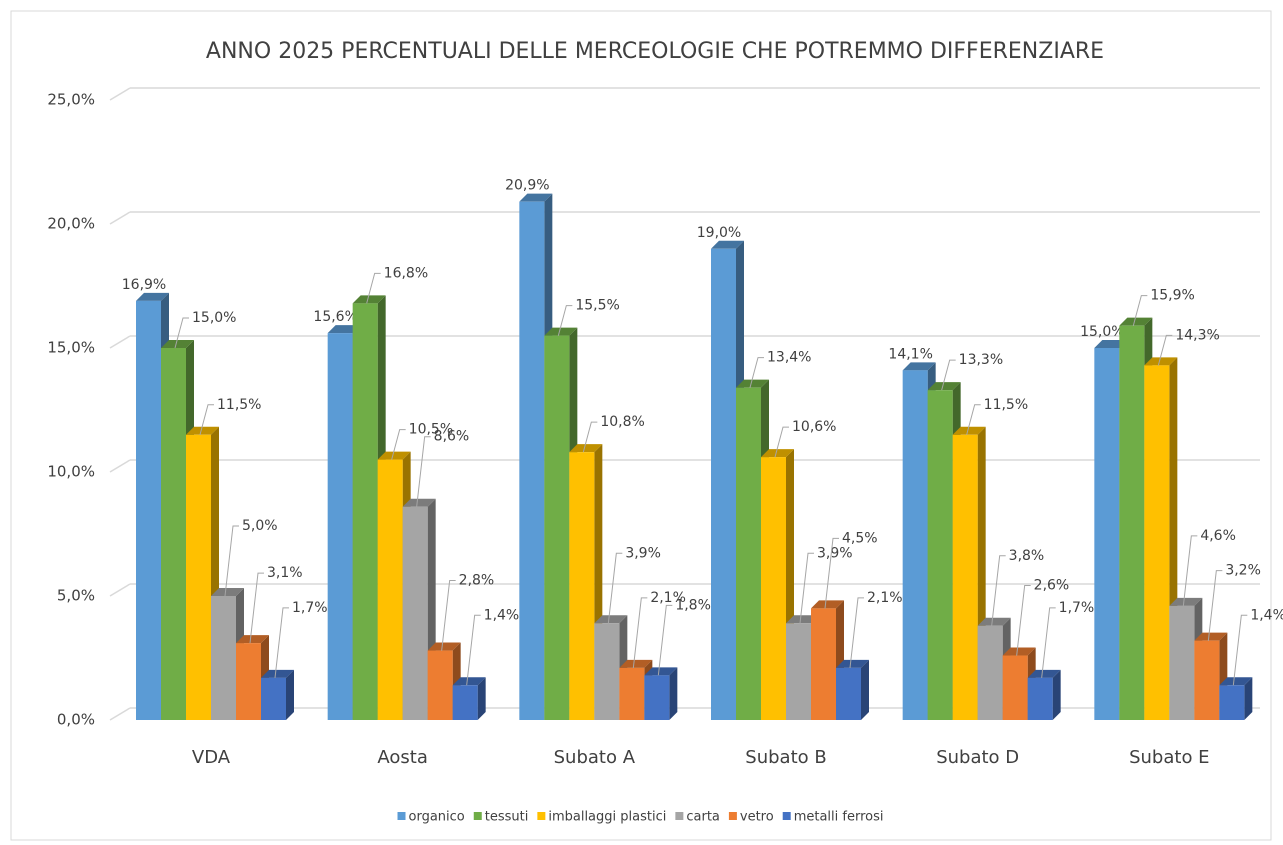 This screenshot has height=845, width=1283. What do you see at coordinates (1266, 615) in the screenshot?
I see `data-label: 1,4%` at bounding box center [1266, 615].